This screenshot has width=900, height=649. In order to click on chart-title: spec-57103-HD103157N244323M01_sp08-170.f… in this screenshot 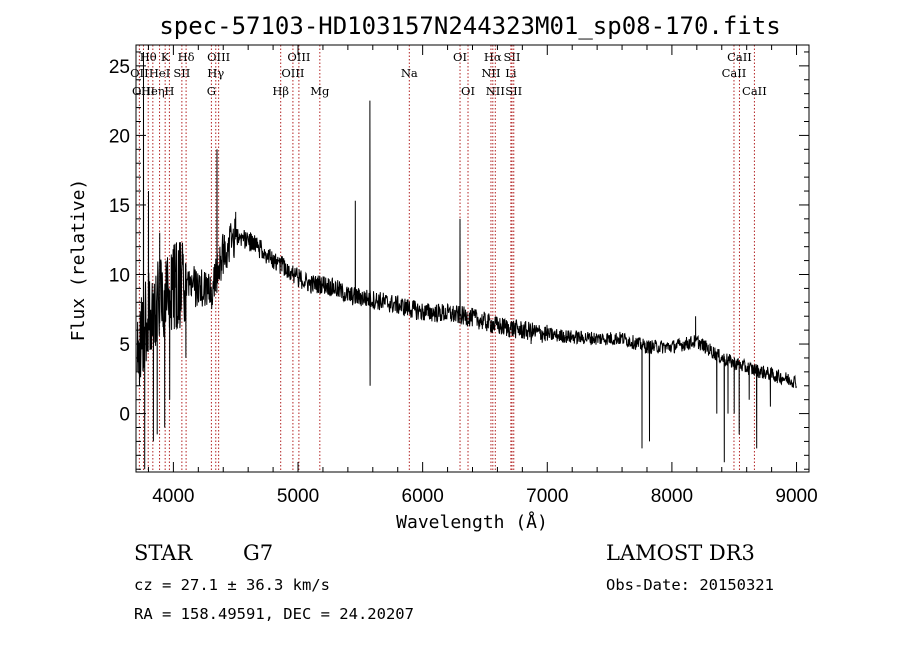, I will do `click(469, 26)`.